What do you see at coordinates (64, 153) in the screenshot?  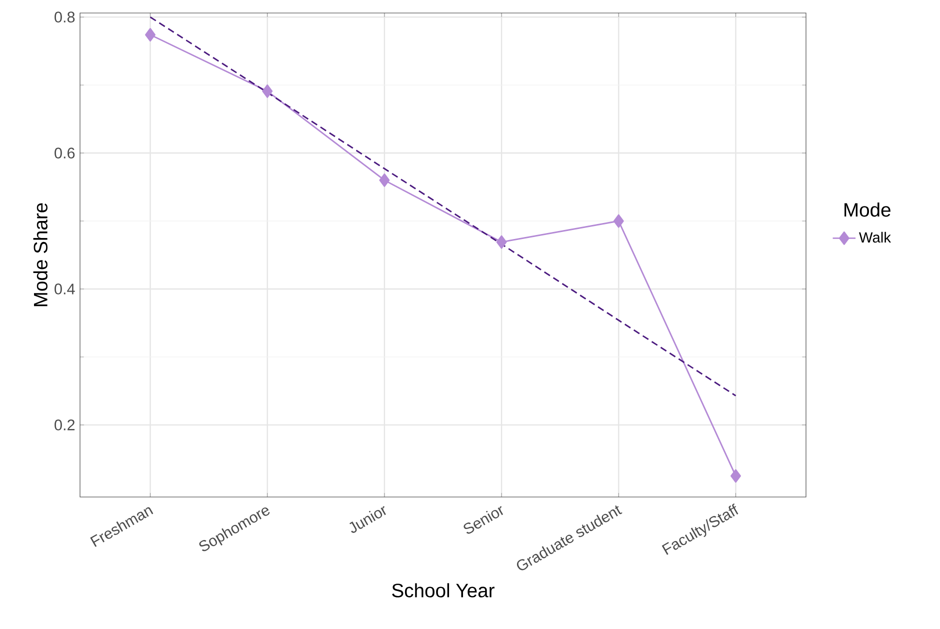 I see `y-tick-label: 0.6` at bounding box center [64, 153].